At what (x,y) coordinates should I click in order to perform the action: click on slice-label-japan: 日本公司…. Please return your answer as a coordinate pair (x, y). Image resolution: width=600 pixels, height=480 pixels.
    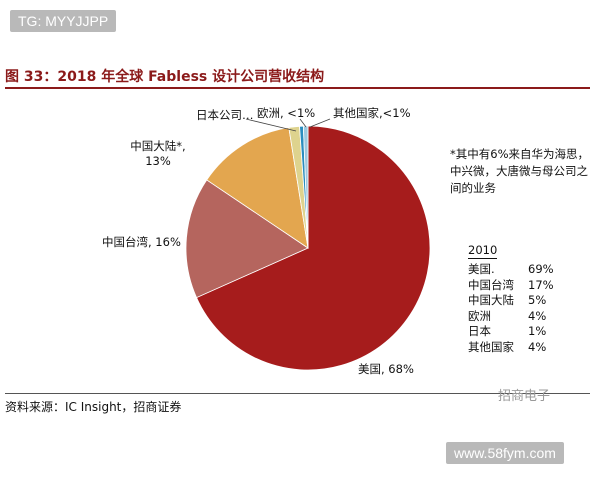
    Looking at the image, I should click on (225, 115).